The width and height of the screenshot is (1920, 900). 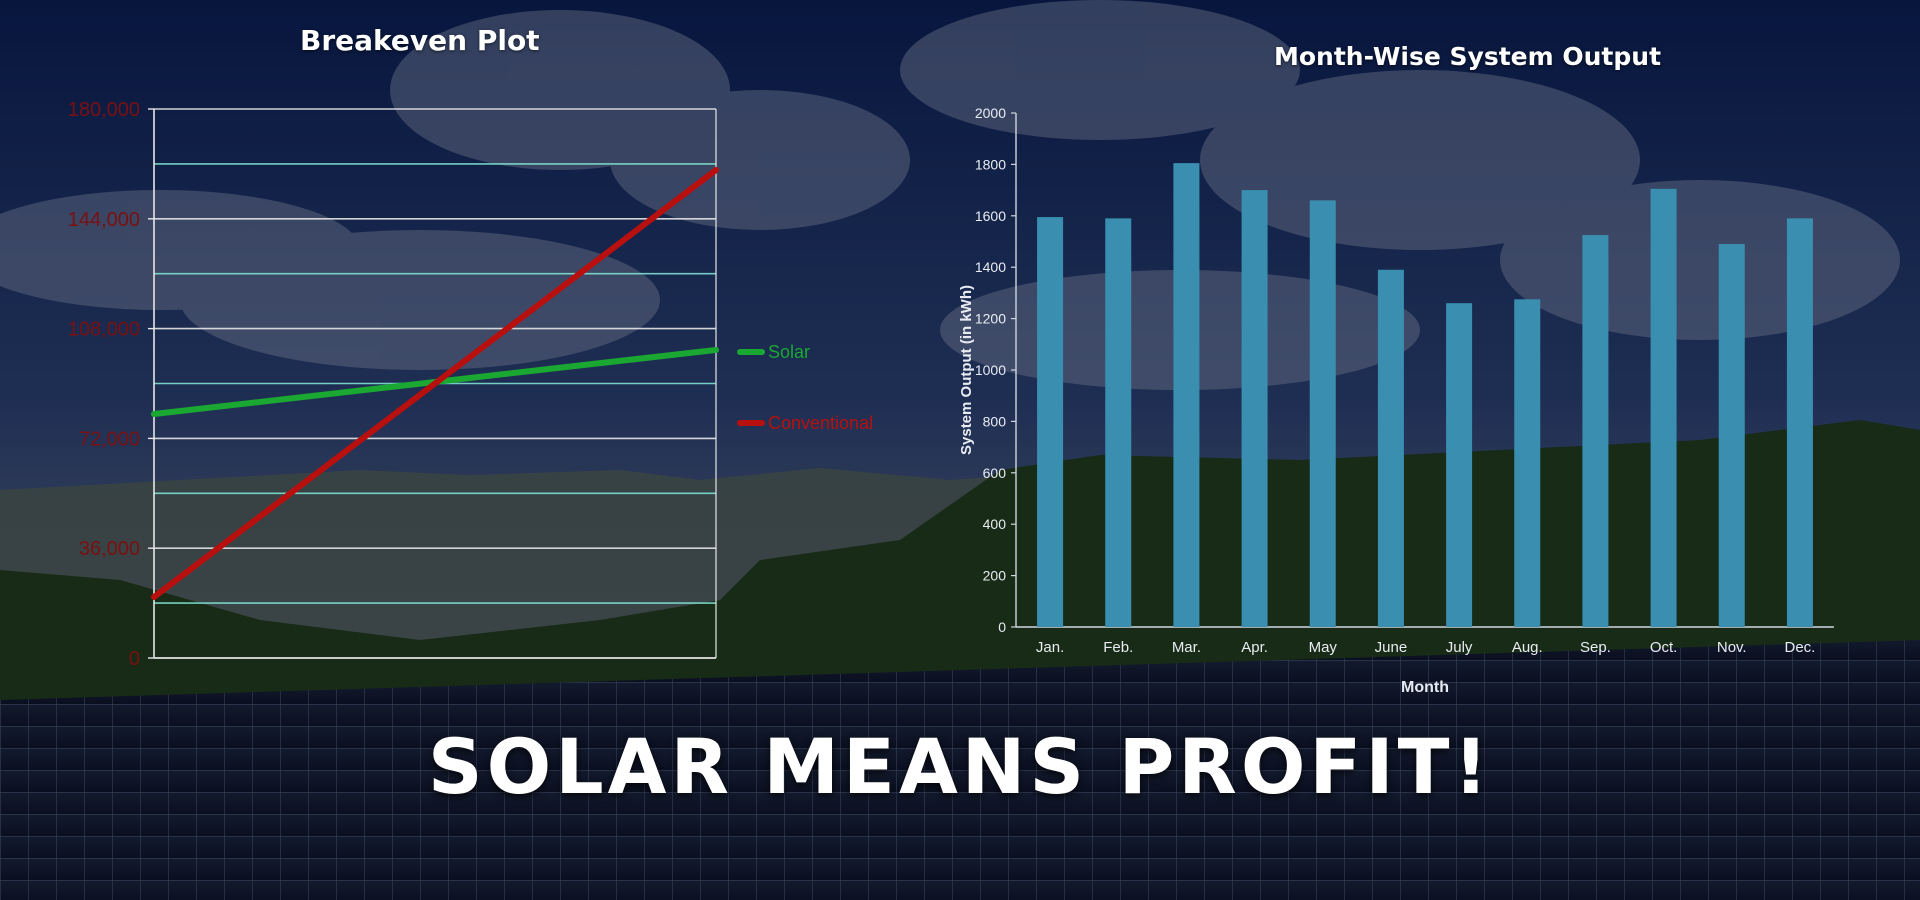 I want to click on x-tick-label: July, so click(x=1459, y=647).